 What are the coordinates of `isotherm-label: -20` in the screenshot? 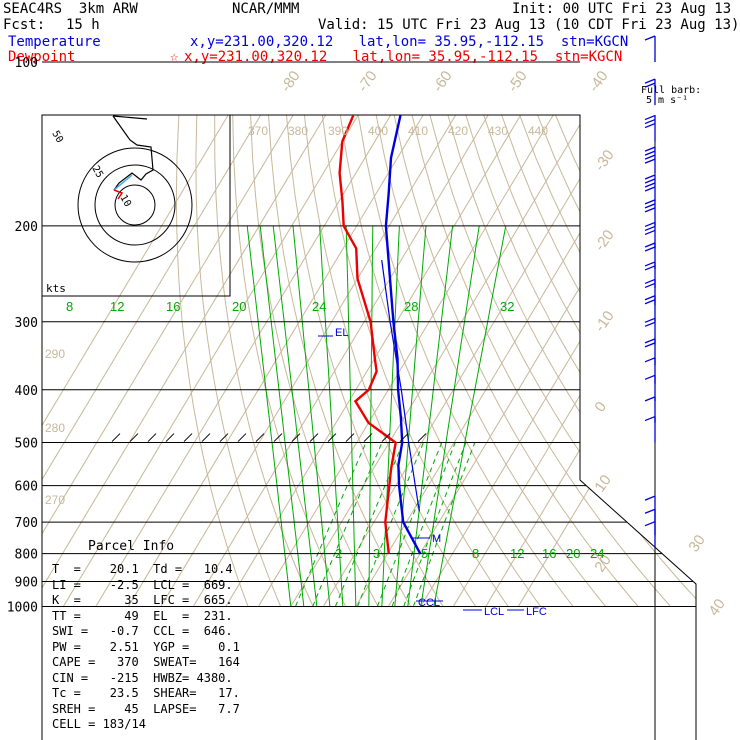 It's located at (604, 241).